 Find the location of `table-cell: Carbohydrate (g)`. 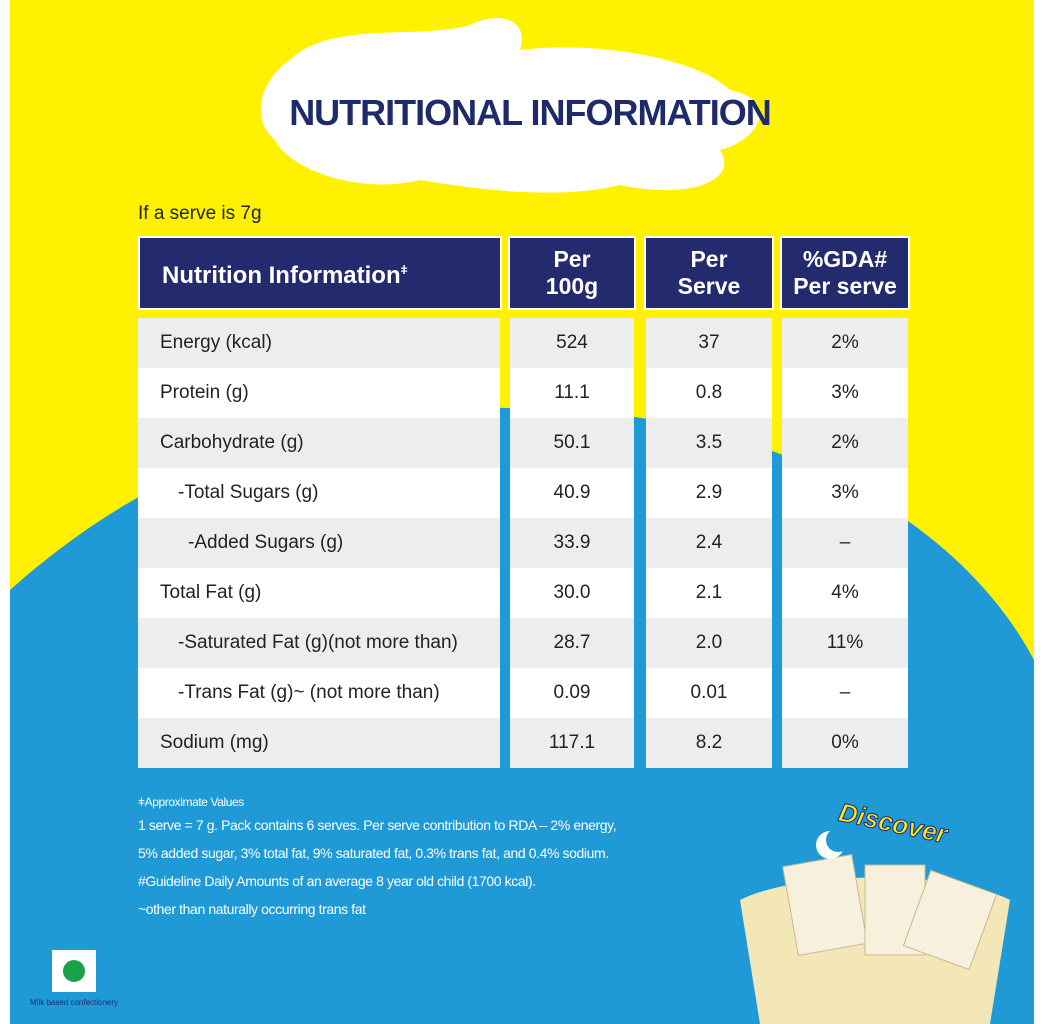

table-cell: Carbohydrate (g) is located at coordinates (232, 442).